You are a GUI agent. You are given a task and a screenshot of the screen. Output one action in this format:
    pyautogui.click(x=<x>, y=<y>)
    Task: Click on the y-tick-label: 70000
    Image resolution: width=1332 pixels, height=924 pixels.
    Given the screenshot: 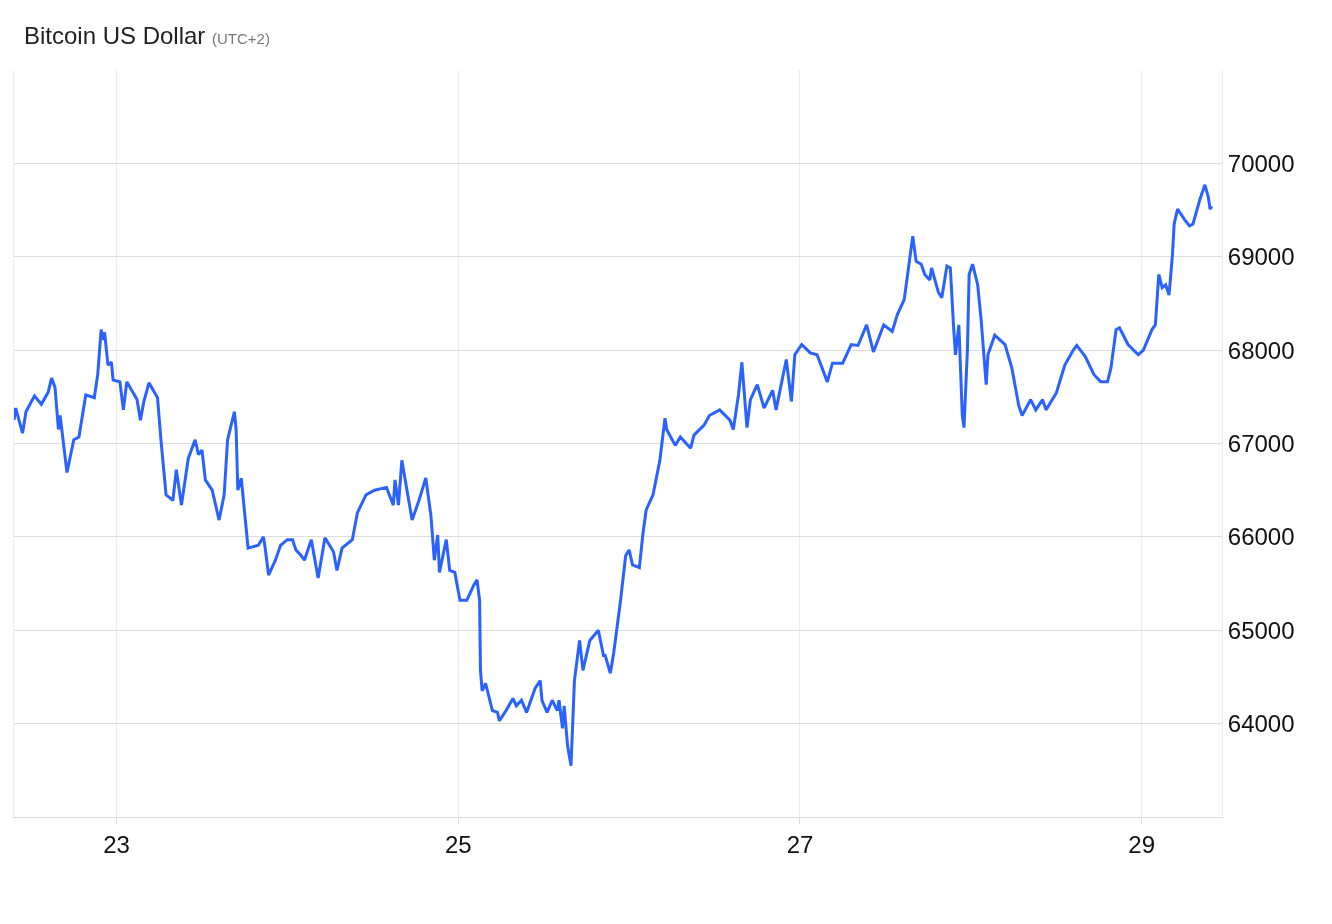 What is the action you would take?
    pyautogui.click(x=1261, y=163)
    